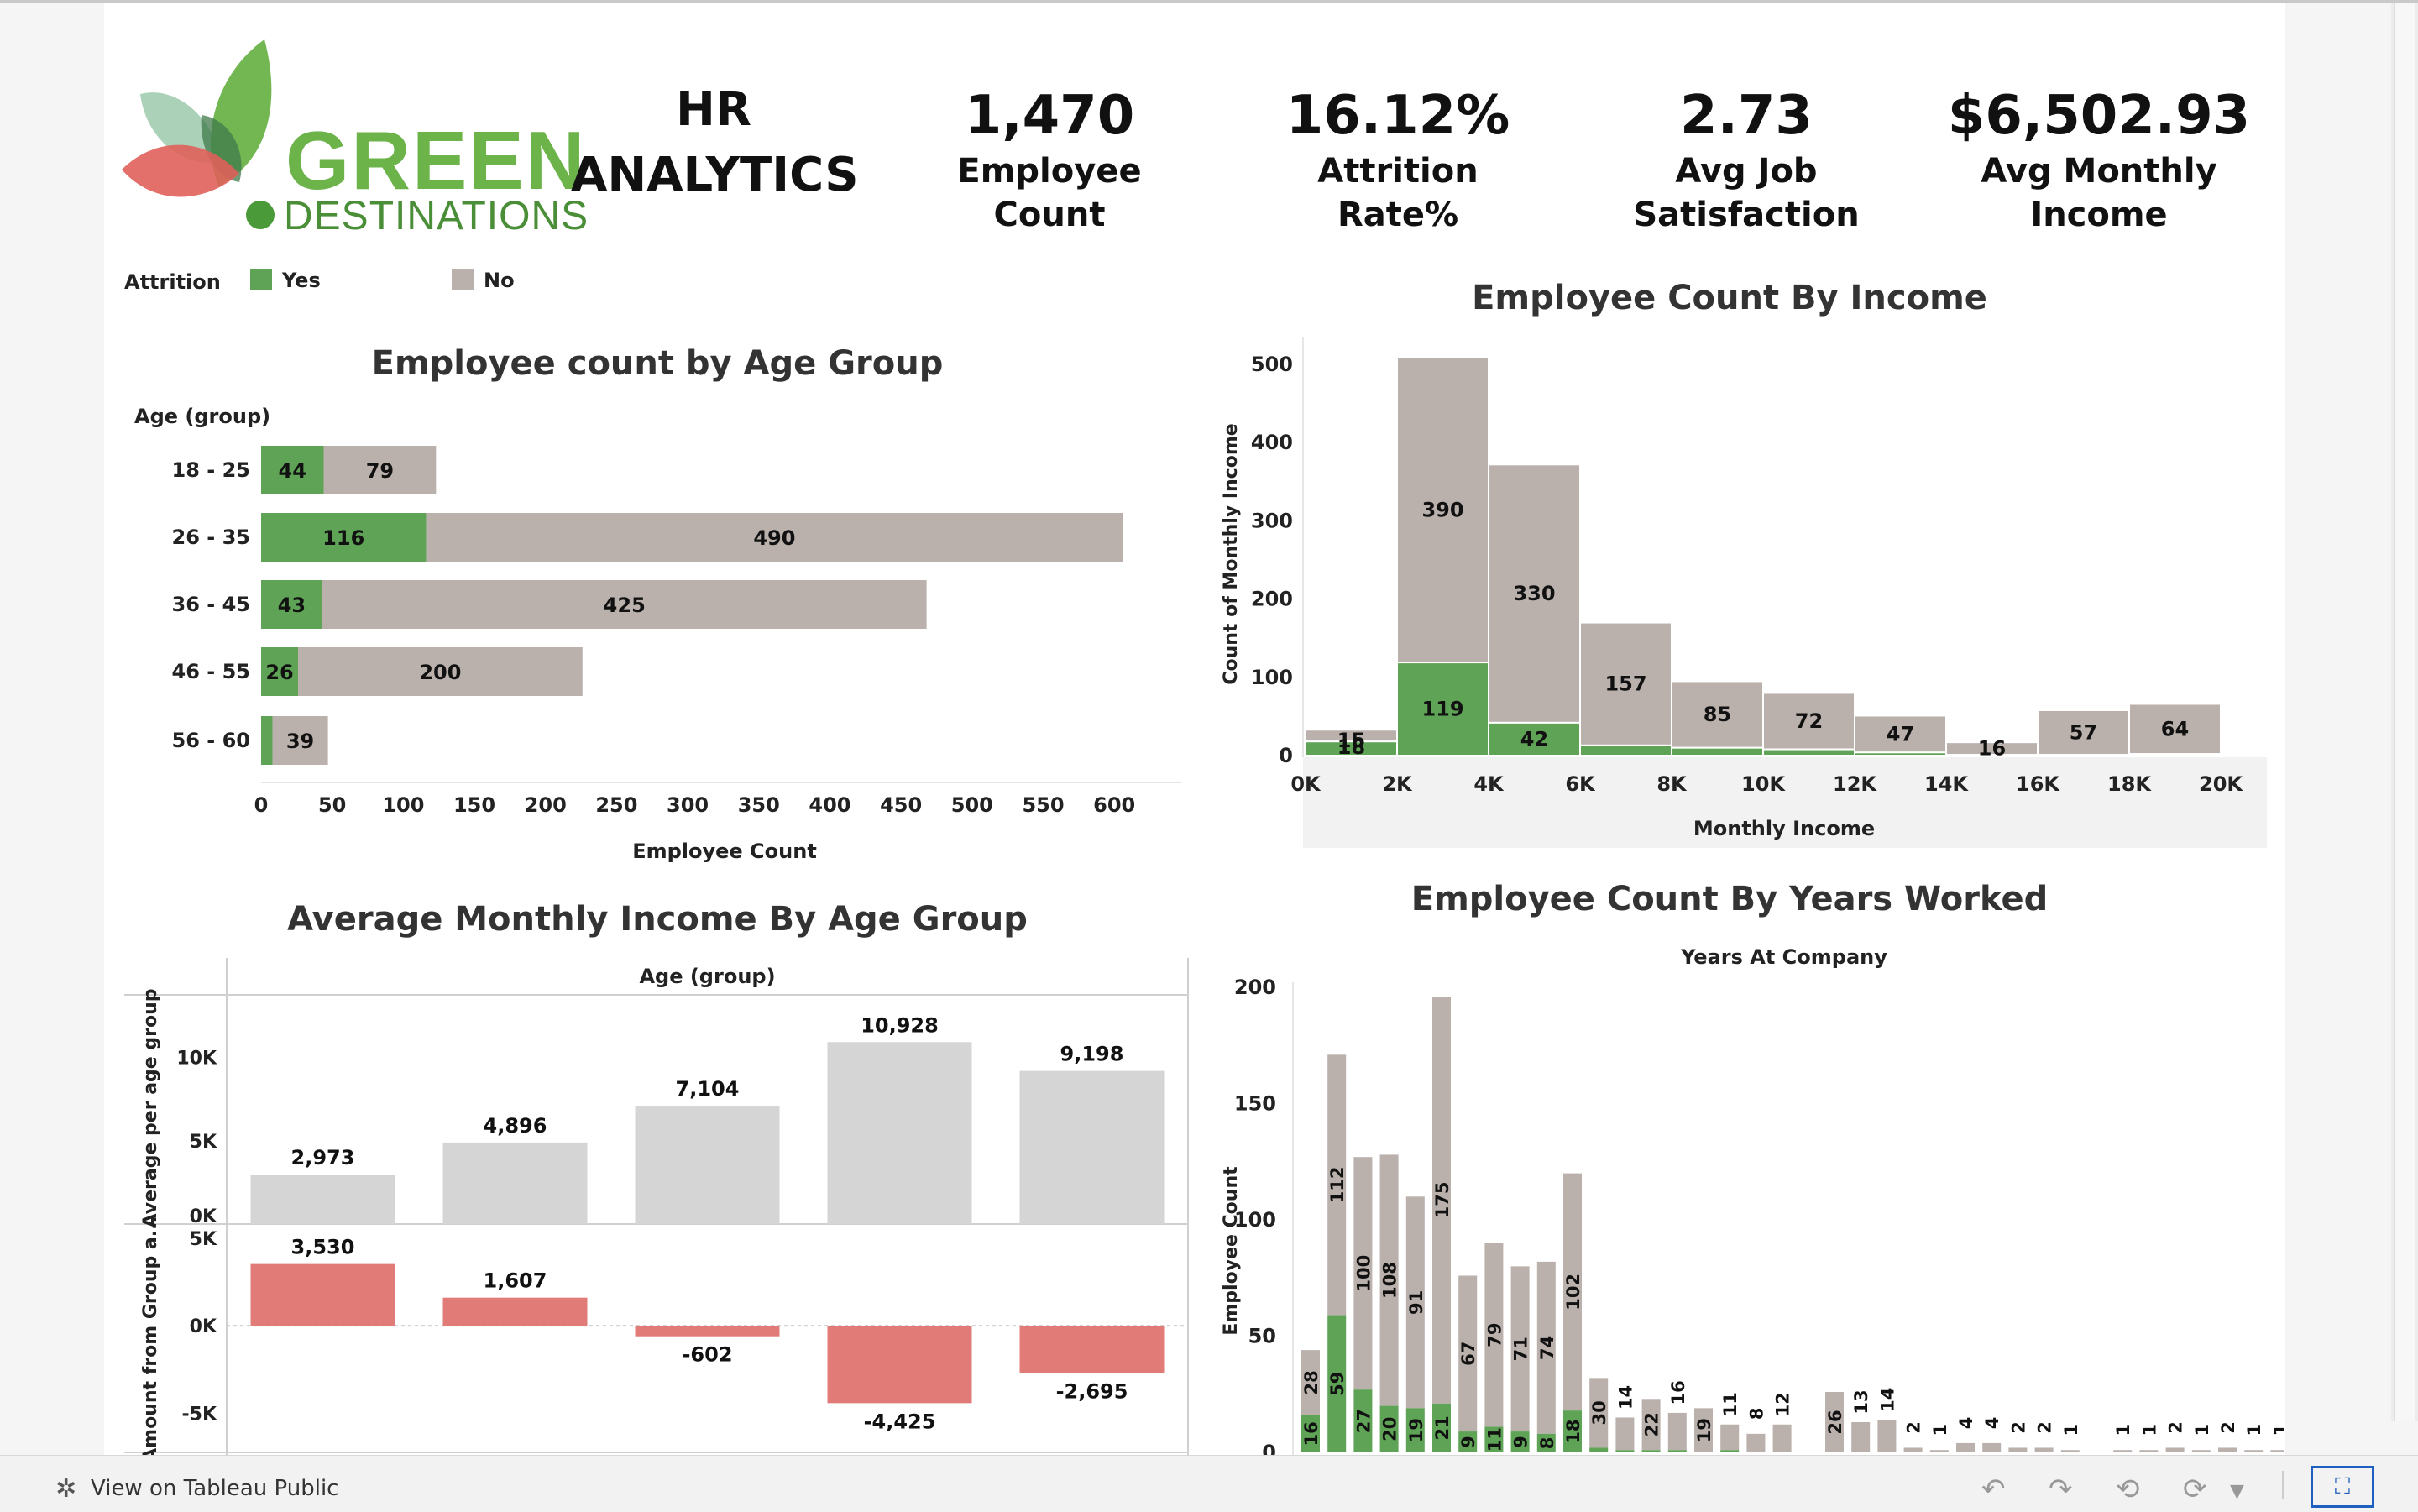  Describe the element at coordinates (301, 280) in the screenshot. I see `legend-yes-label: Yes` at that location.